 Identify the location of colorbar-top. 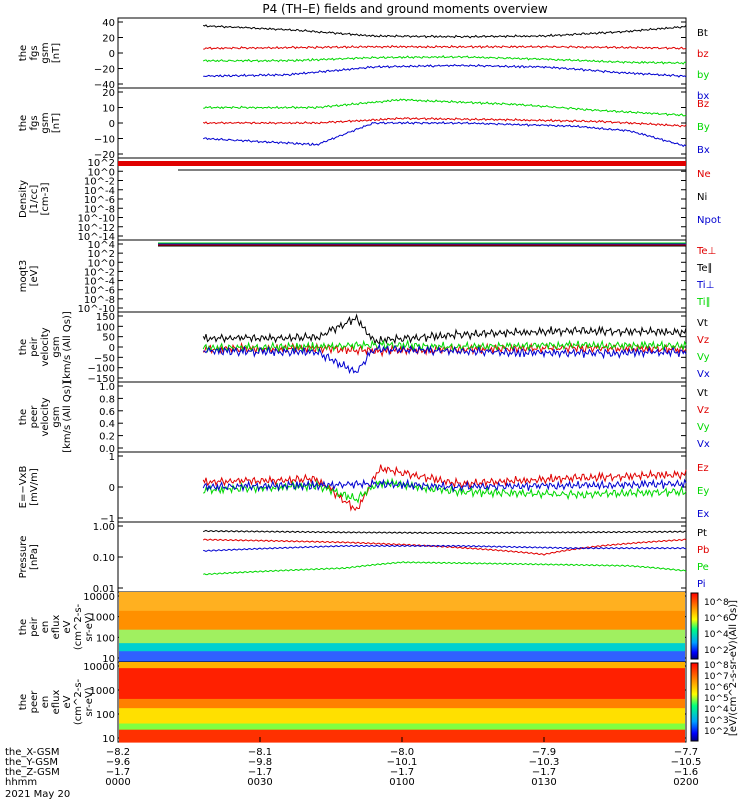
(694, 626).